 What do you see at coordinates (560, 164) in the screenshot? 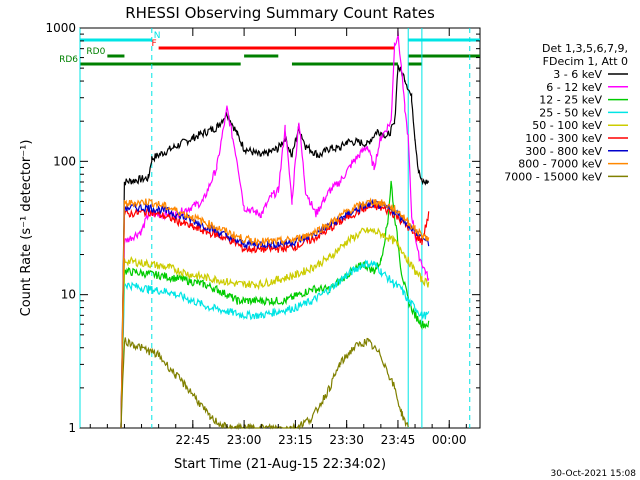
I see `legend-label-7: 800 - 7000 keV` at bounding box center [560, 164].